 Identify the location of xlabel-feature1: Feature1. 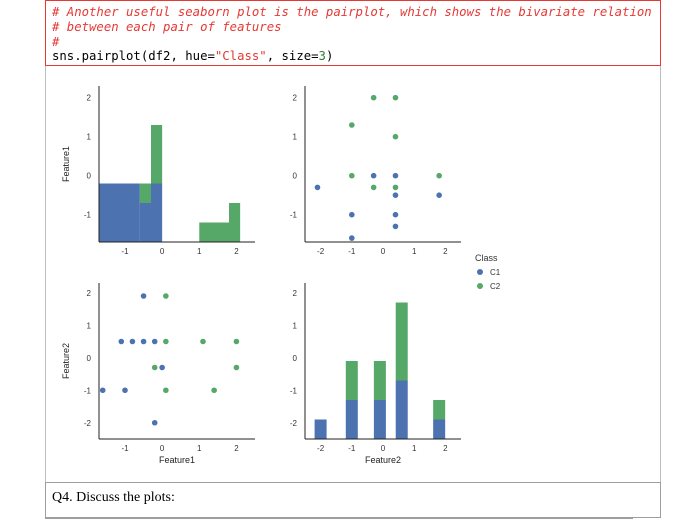
(177, 460).